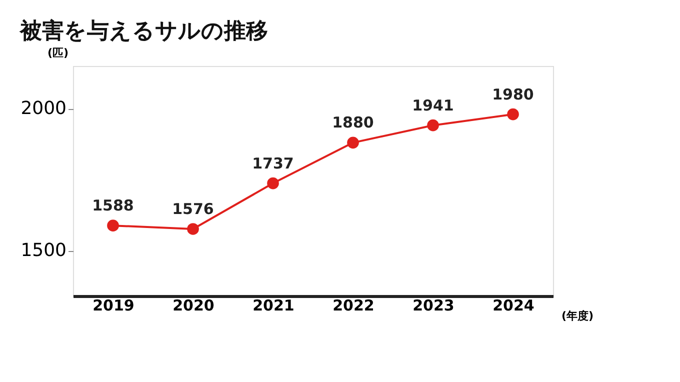 This screenshot has width=680, height=382. I want to click on x-tick-label: 2020, so click(193, 305).